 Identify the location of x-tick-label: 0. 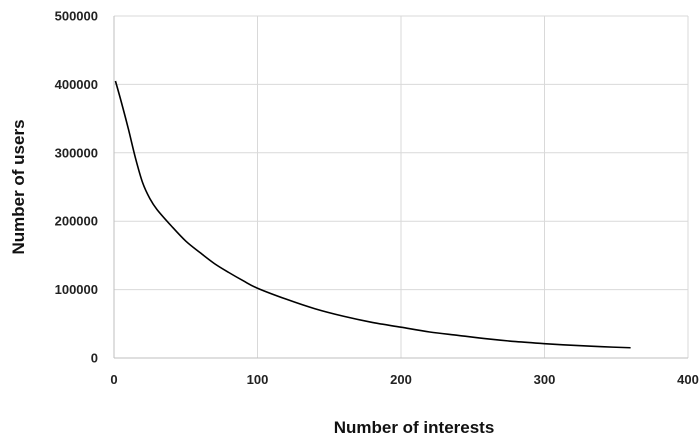
(113, 379).